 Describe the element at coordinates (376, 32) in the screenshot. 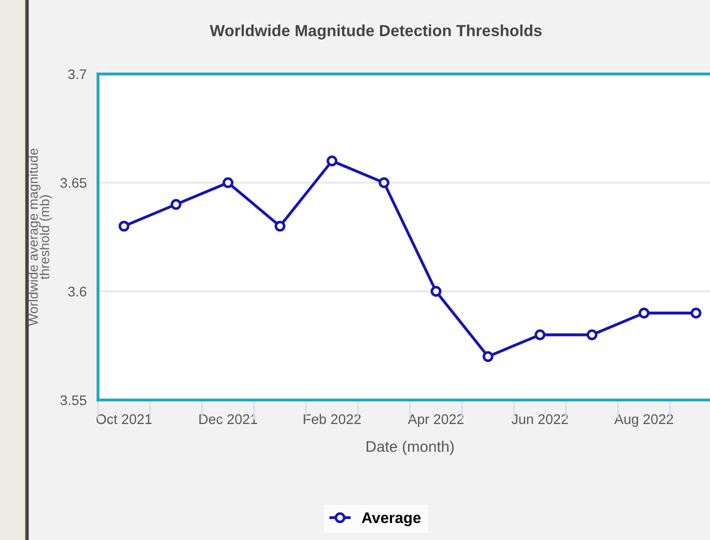

I see `chart-title: Worldwide Magnitude Detection Thresholds` at that location.